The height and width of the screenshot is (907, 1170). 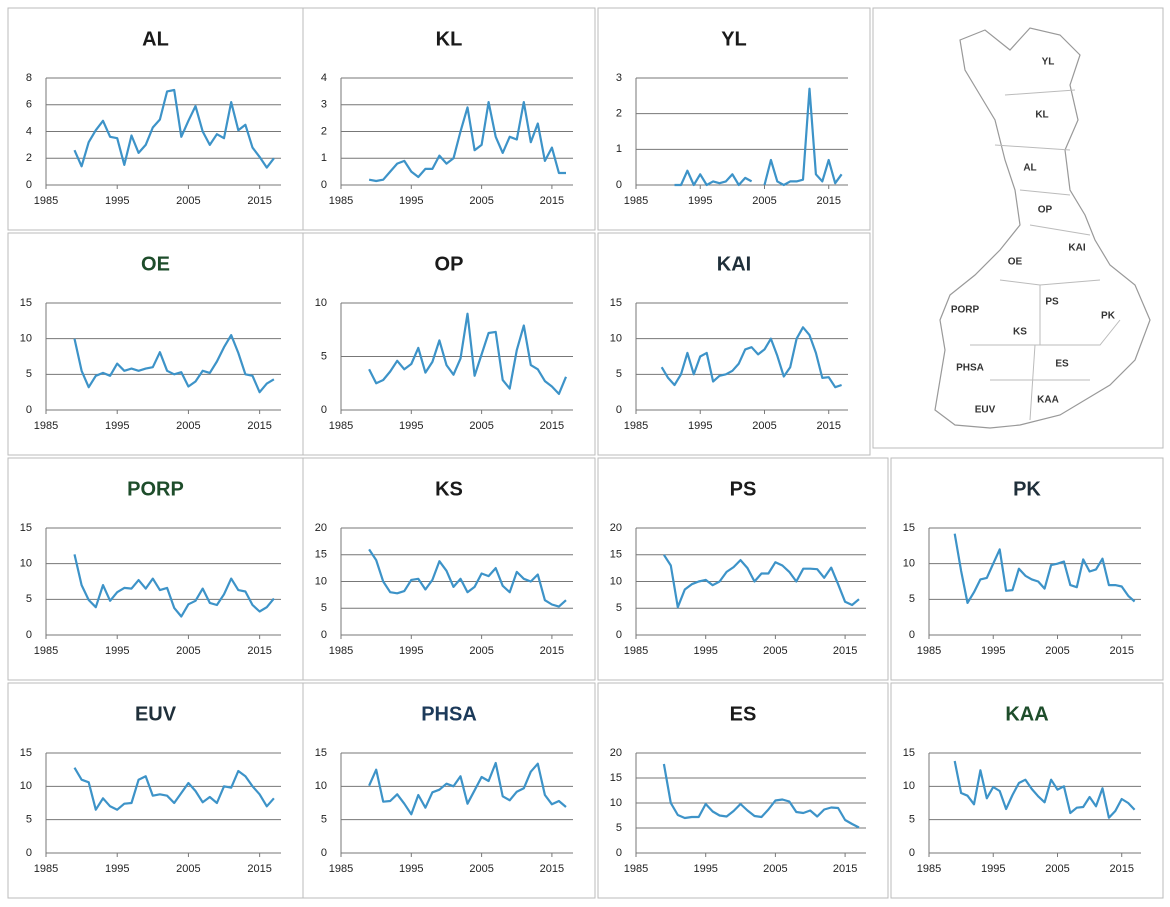 What do you see at coordinates (619, 114) in the screenshot?
I see `y-tick-label: 2` at bounding box center [619, 114].